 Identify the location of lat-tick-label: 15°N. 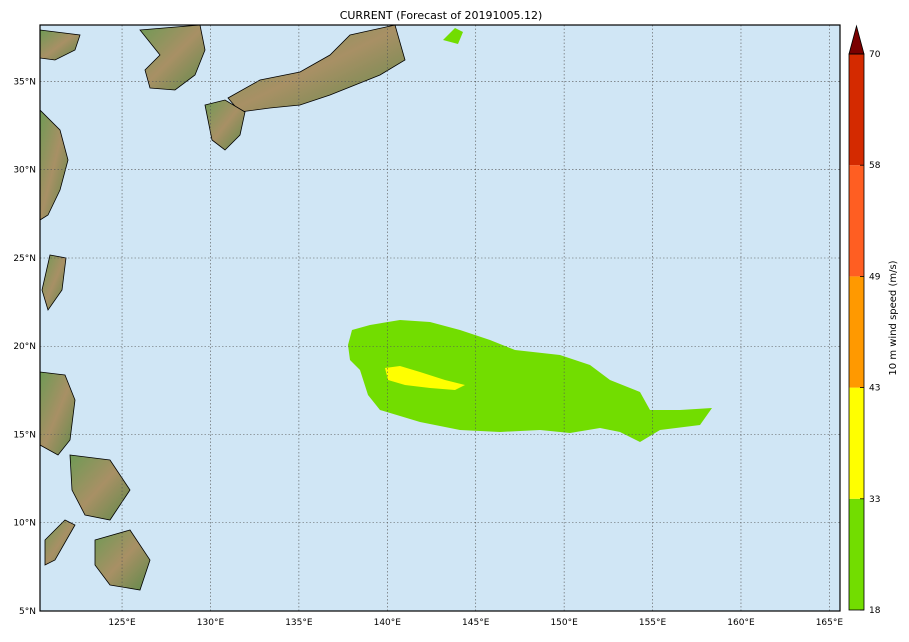
(24, 435).